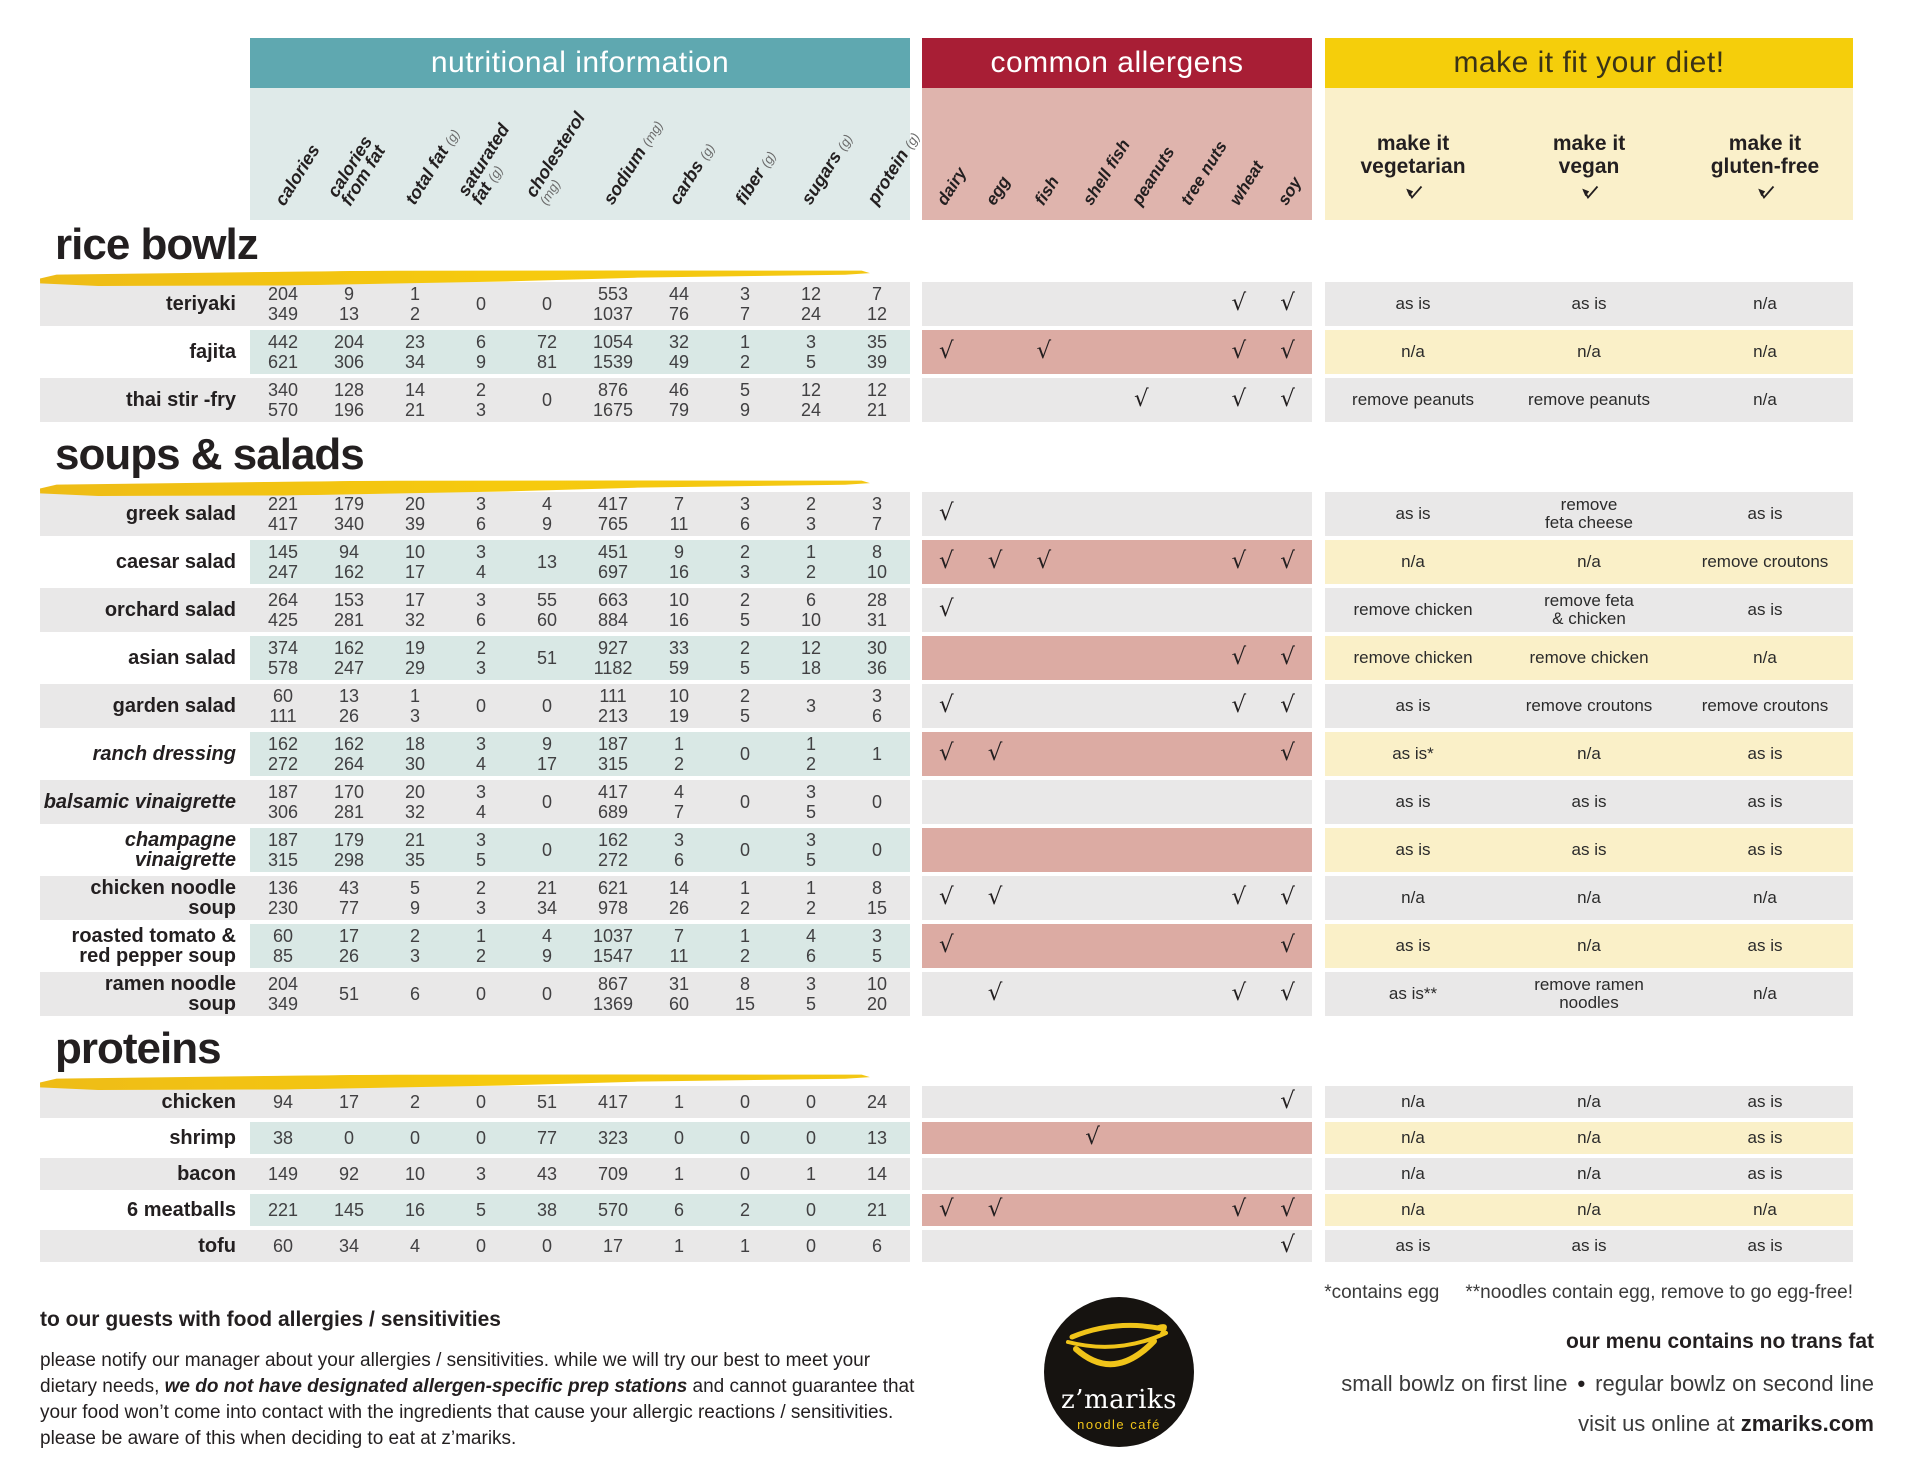 This screenshot has height=1484, width=1920. I want to click on nutrition-cell-calories: 94, so click(283, 1102).